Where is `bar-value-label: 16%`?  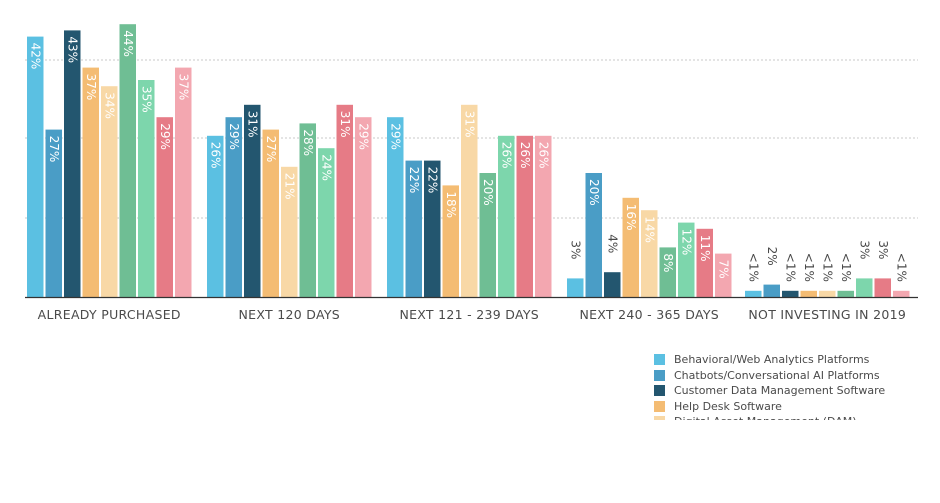 bar-value-label: 16% is located at coordinates (631, 217).